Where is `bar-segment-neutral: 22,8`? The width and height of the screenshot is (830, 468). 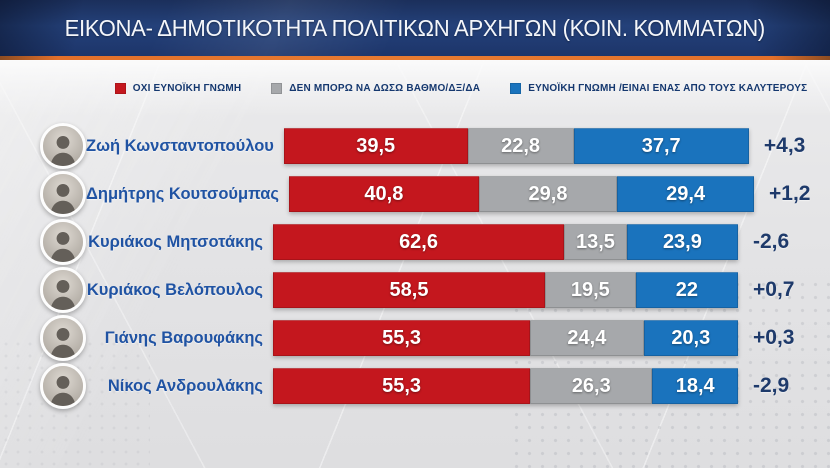
bar-segment-neutral: 22,8 is located at coordinates (520, 146).